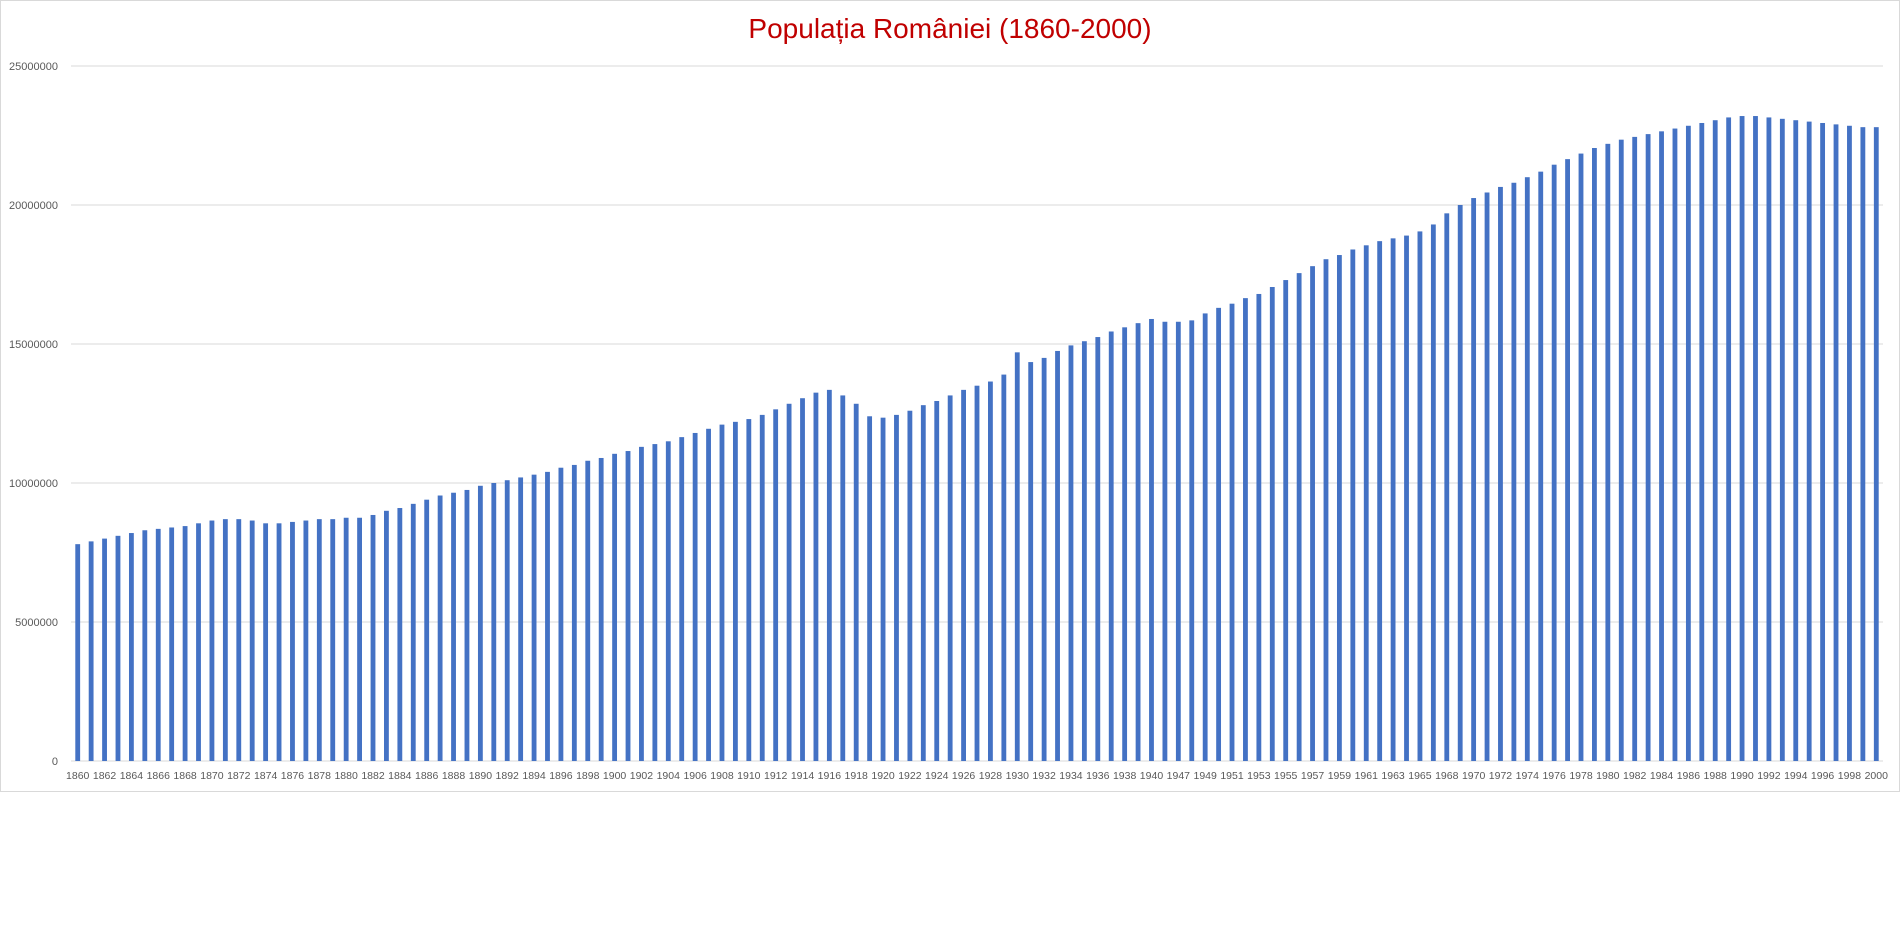 The height and width of the screenshot is (938, 1900). What do you see at coordinates (33, 484) in the screenshot?
I see `y-tick-label: 10000000` at bounding box center [33, 484].